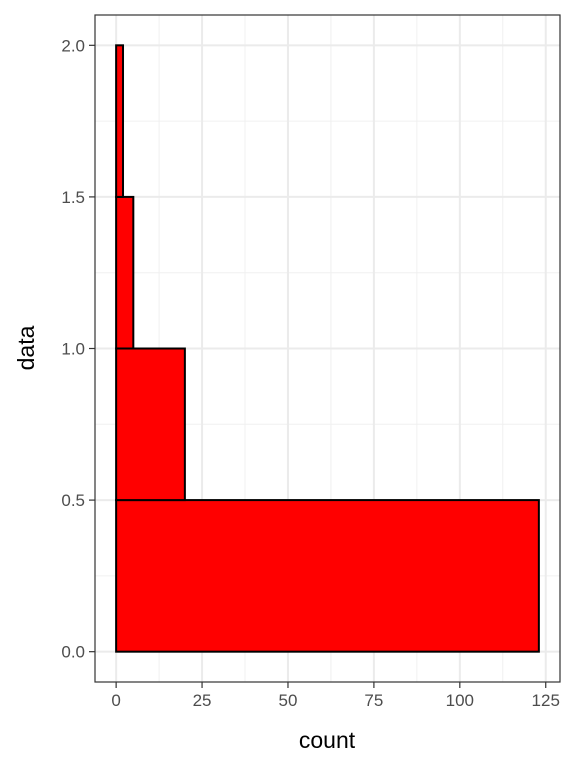  I want to click on x-tick-label: 50, so click(288, 700).